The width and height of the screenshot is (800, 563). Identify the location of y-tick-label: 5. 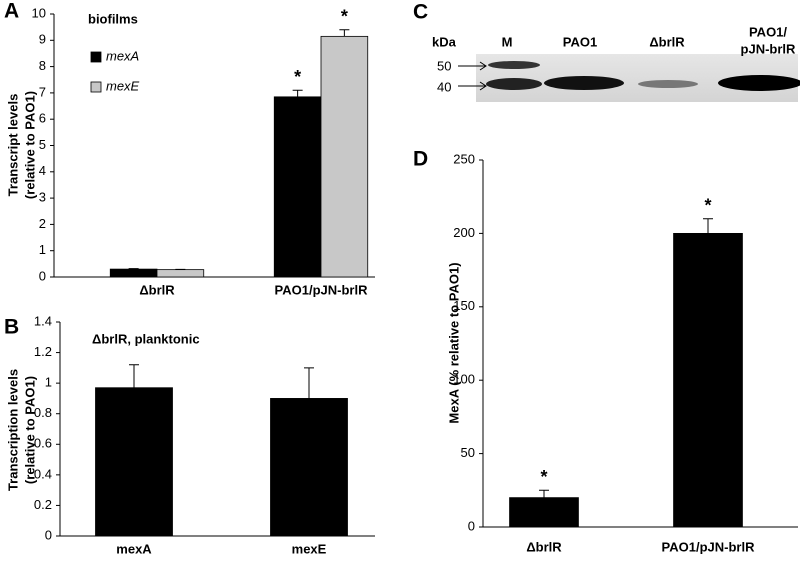
(42, 144).